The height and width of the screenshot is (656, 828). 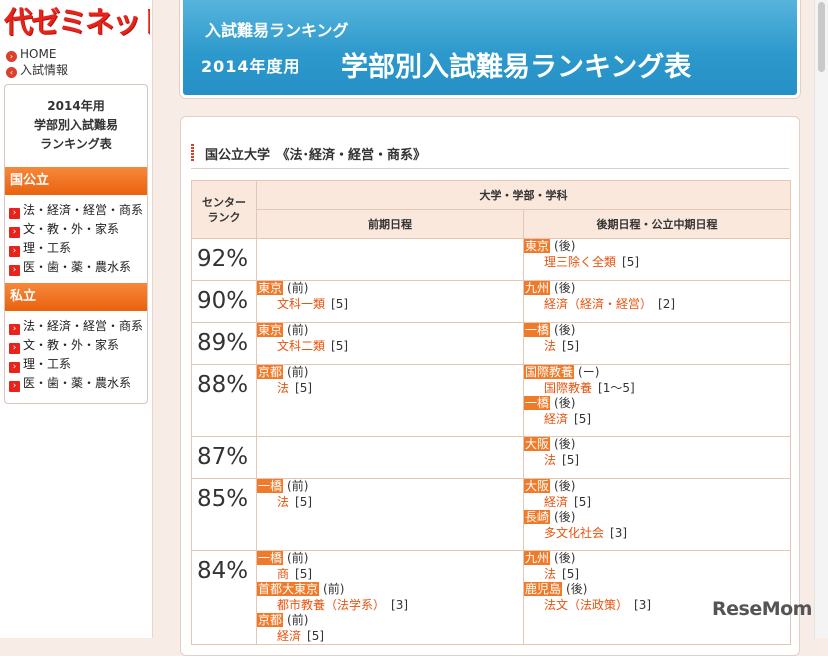 What do you see at coordinates (549, 372) in the screenshot?
I see `university-link: 国際教養` at bounding box center [549, 372].